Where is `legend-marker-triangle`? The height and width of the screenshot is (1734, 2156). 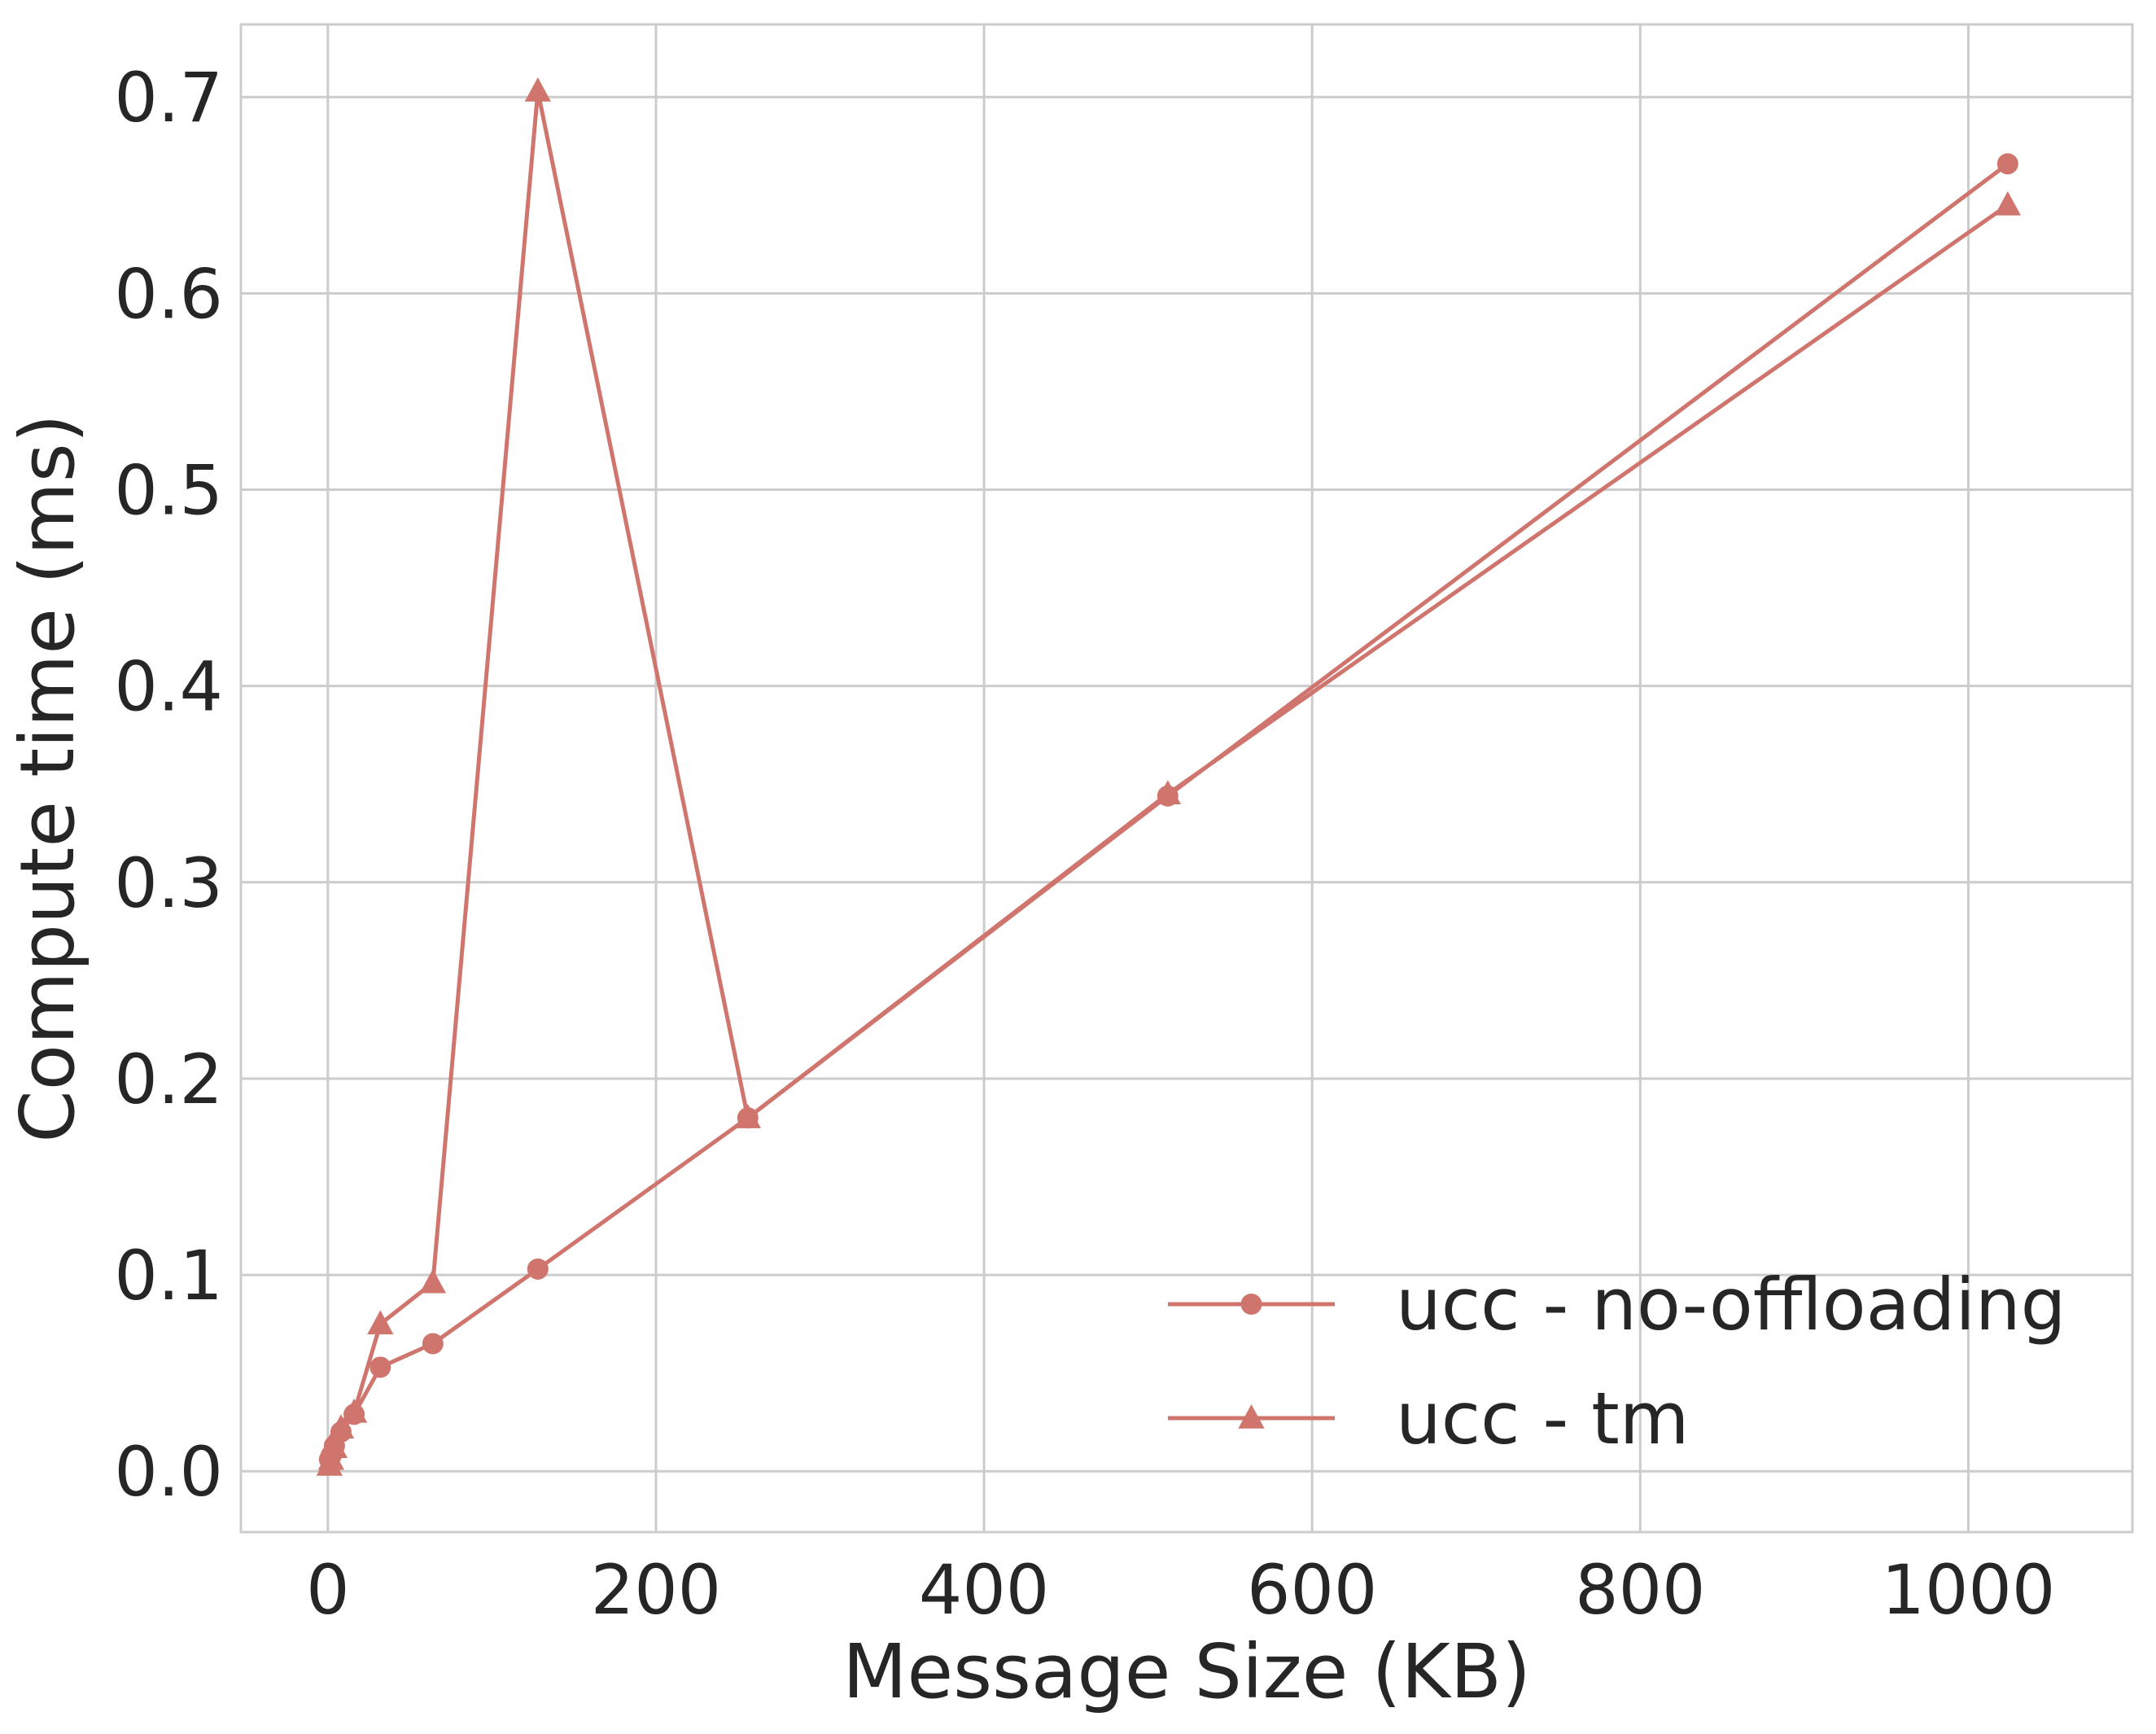 legend-marker-triangle is located at coordinates (1251, 1416).